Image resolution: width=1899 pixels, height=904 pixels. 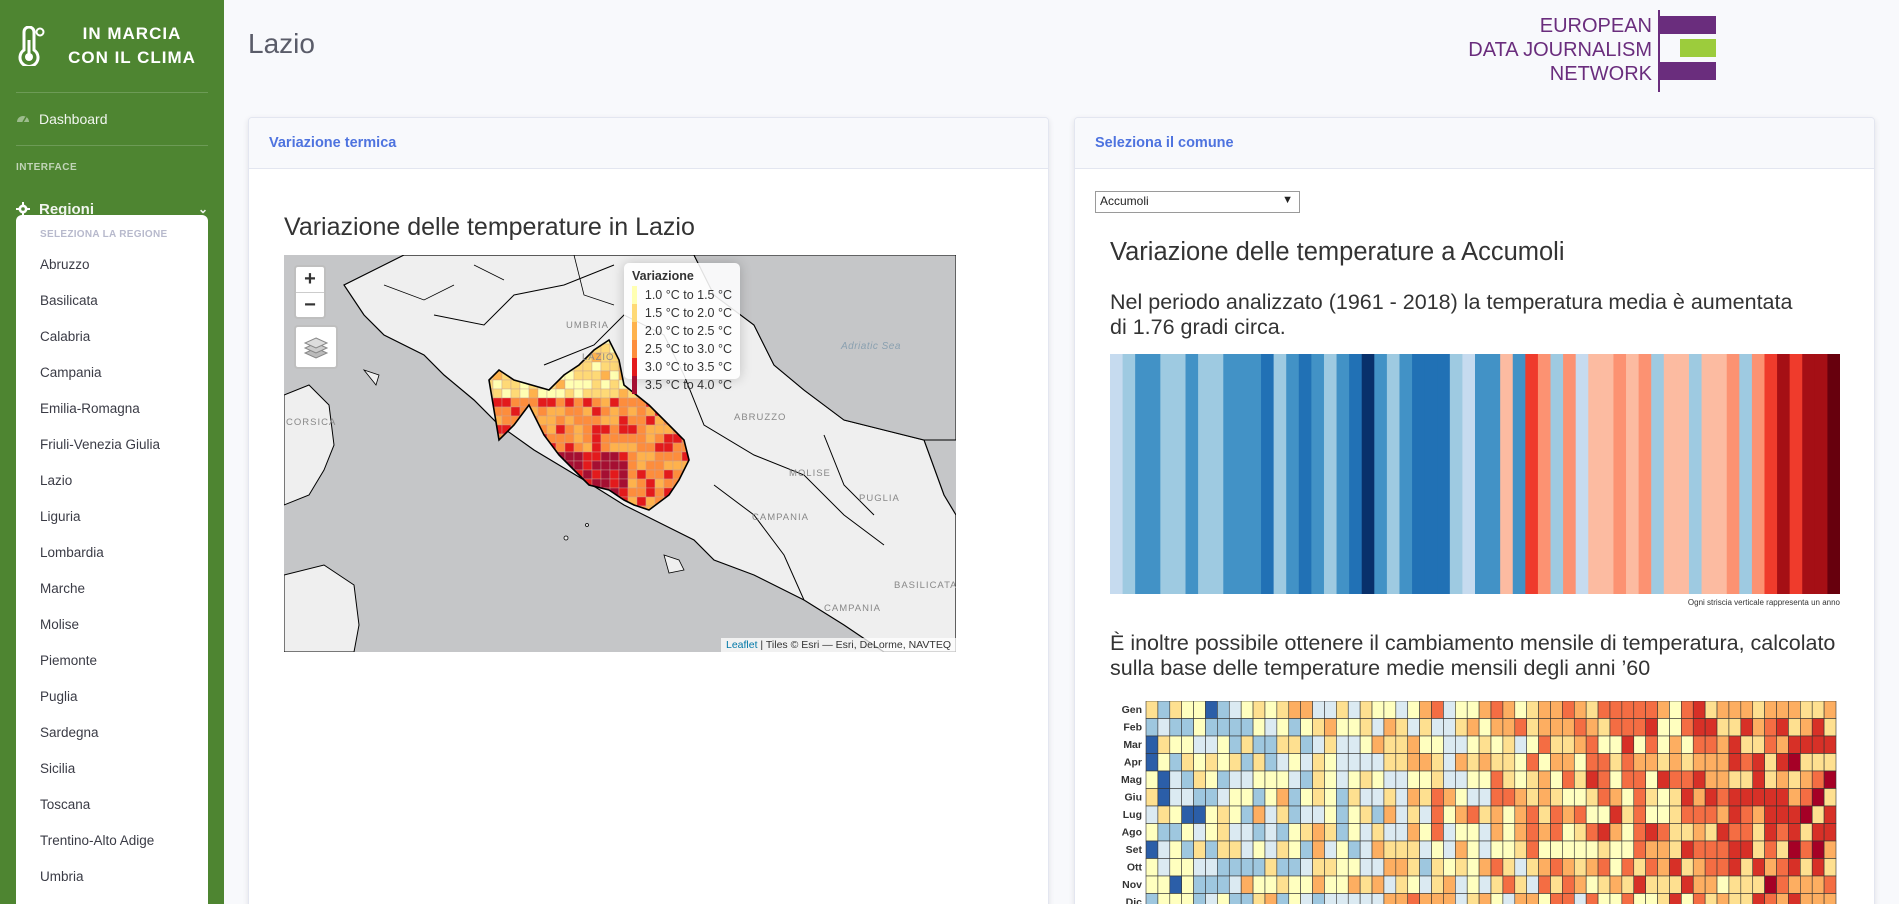 I want to click on stripe-2015, so click(x=1796, y=474).